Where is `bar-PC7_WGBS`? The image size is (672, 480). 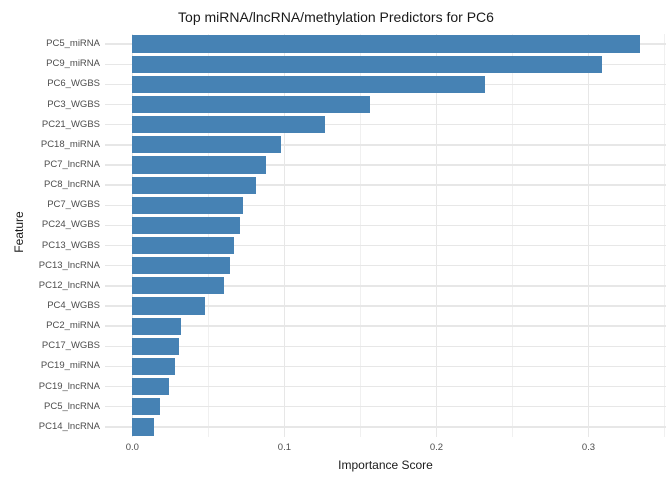
bar-PC7_WGBS is located at coordinates (188, 205).